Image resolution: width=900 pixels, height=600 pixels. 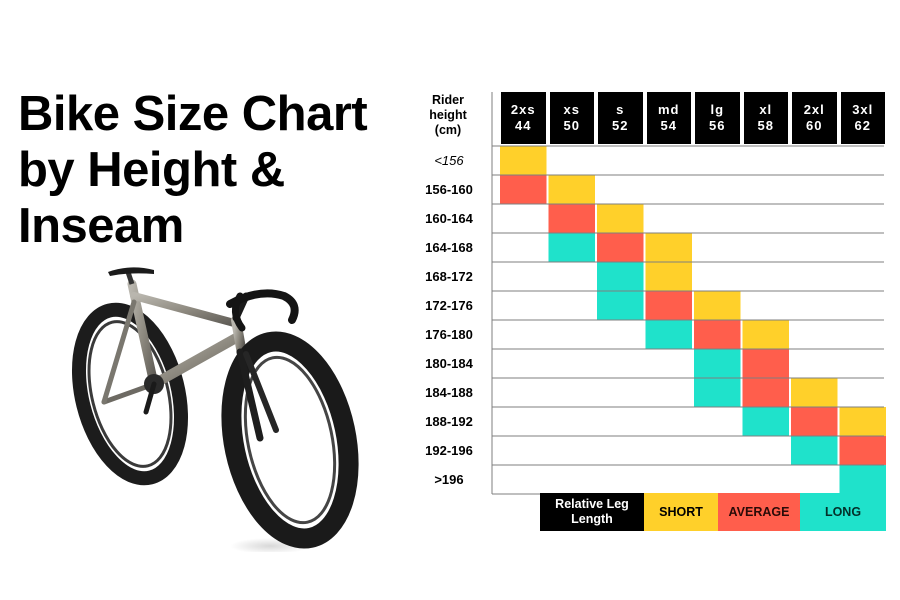 I want to click on size-name: xs, so click(x=571, y=109).